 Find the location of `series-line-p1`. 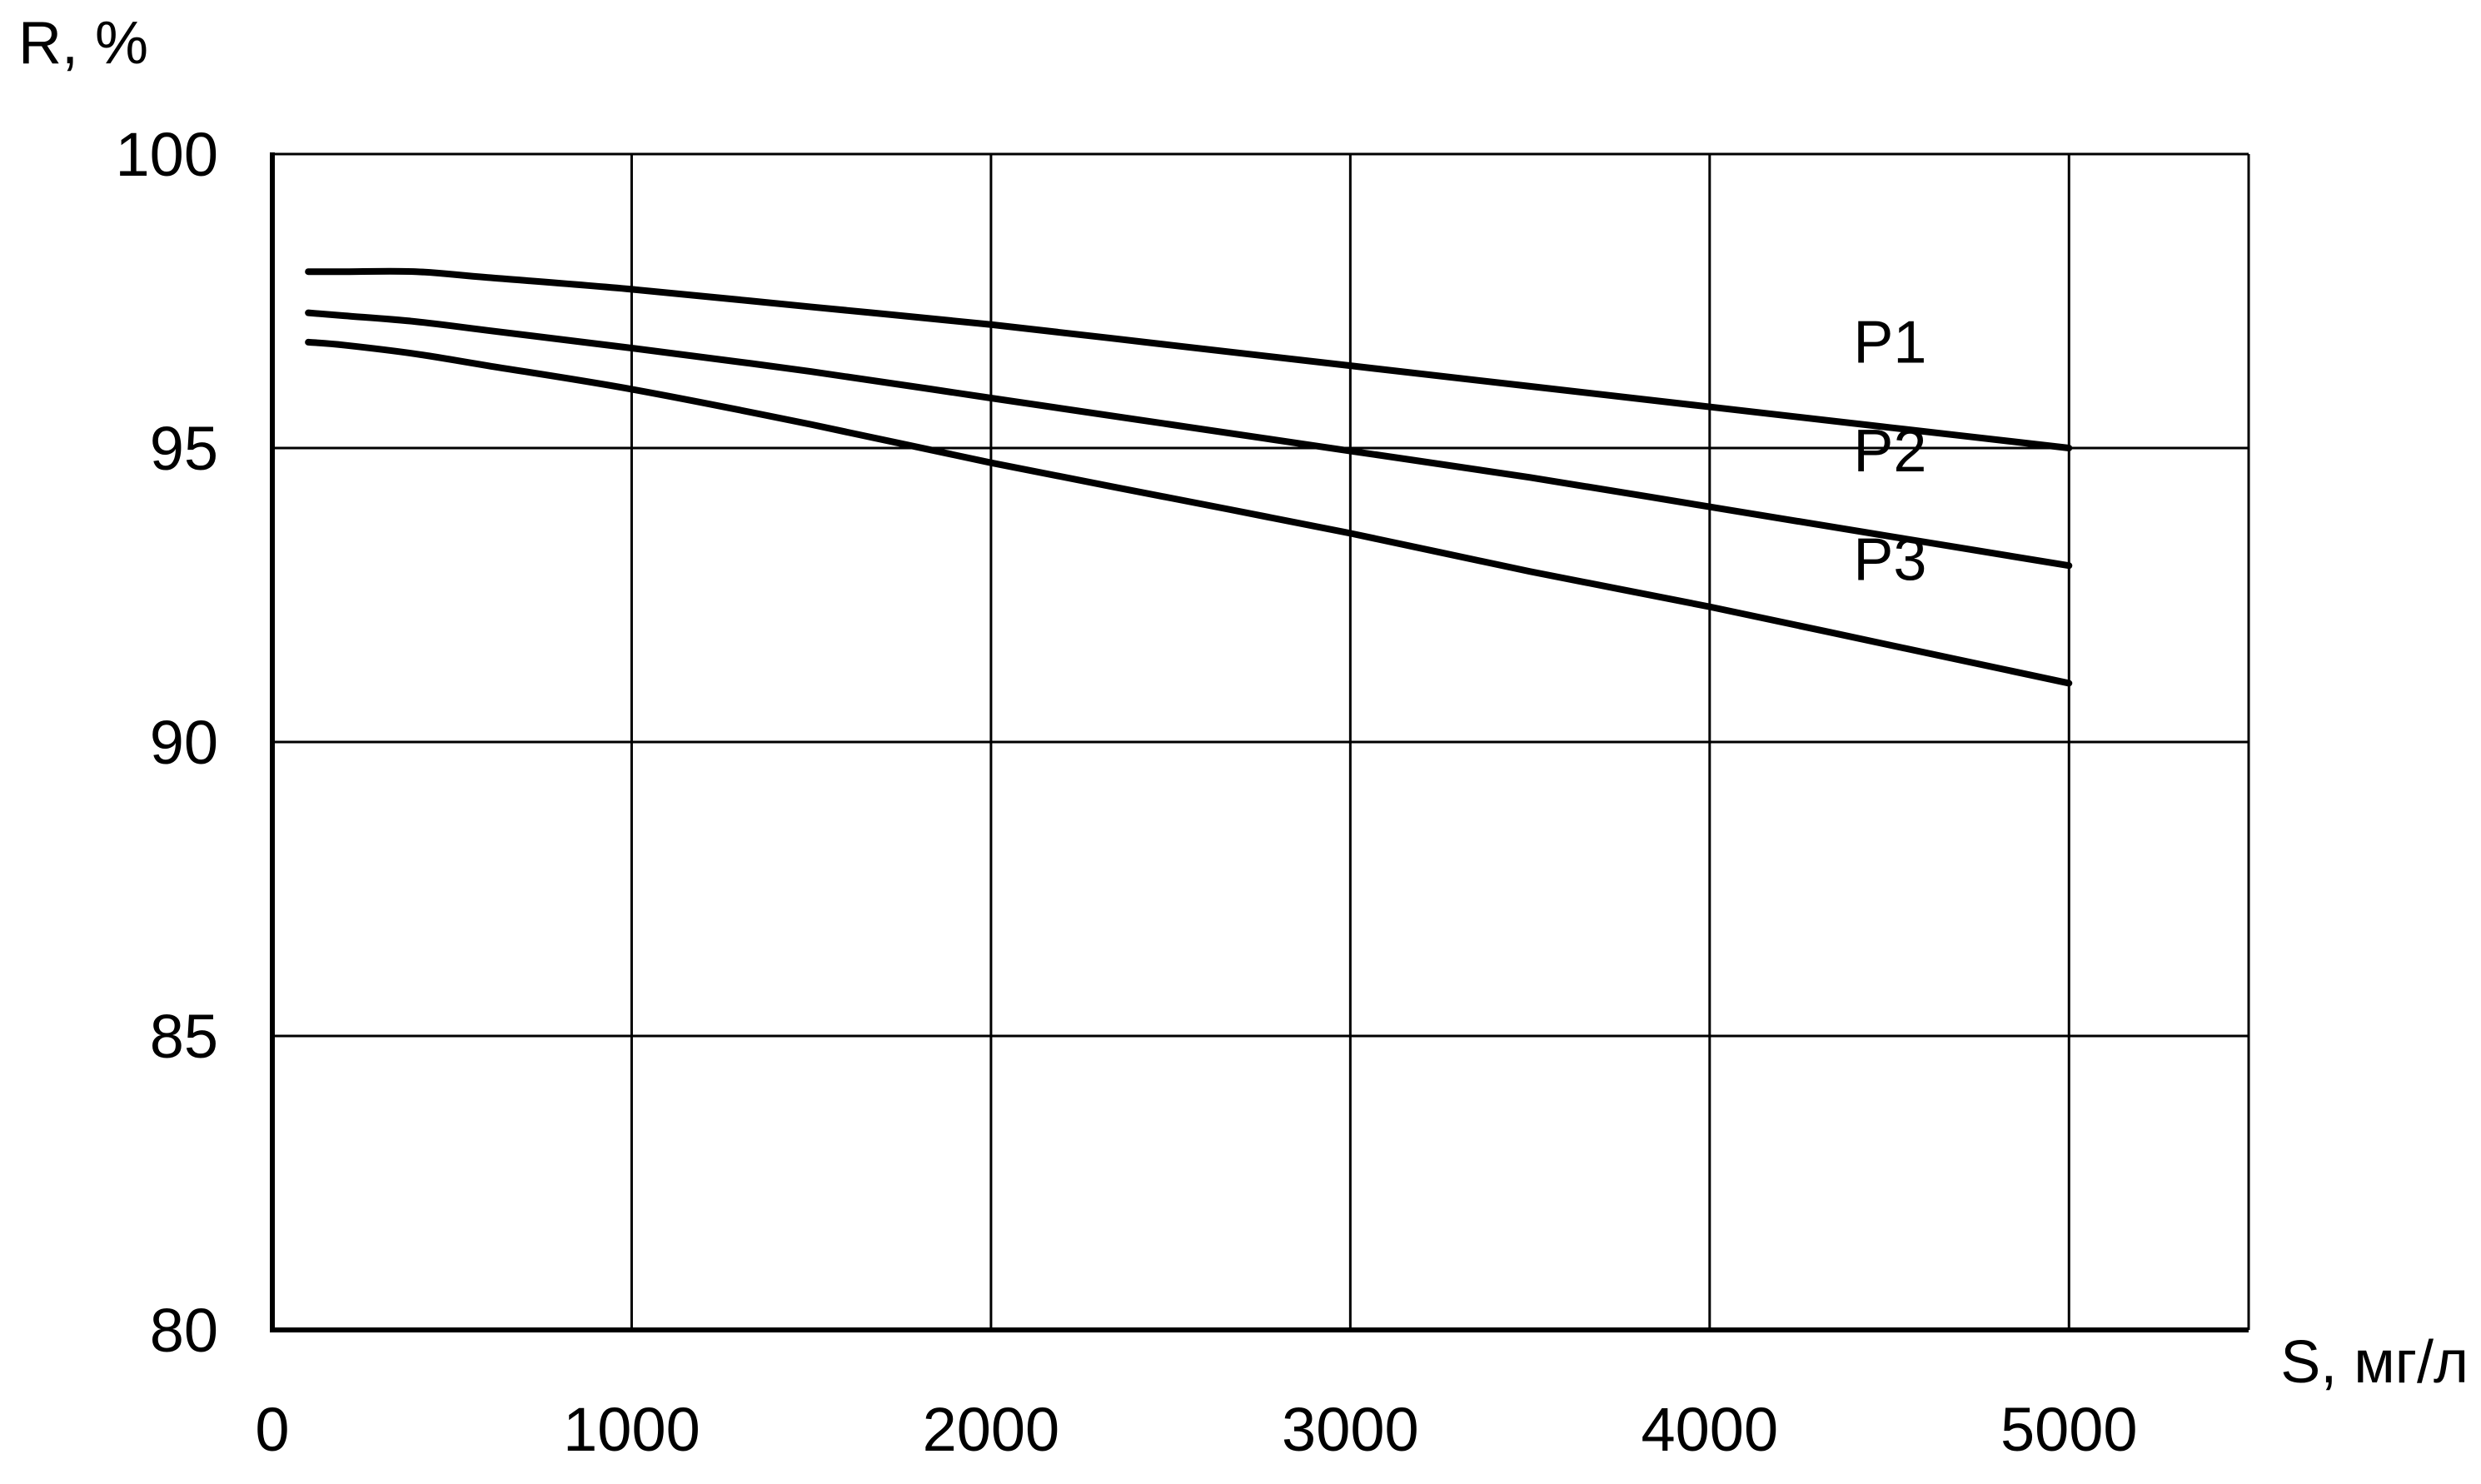

series-line-p1 is located at coordinates (1189, 359).